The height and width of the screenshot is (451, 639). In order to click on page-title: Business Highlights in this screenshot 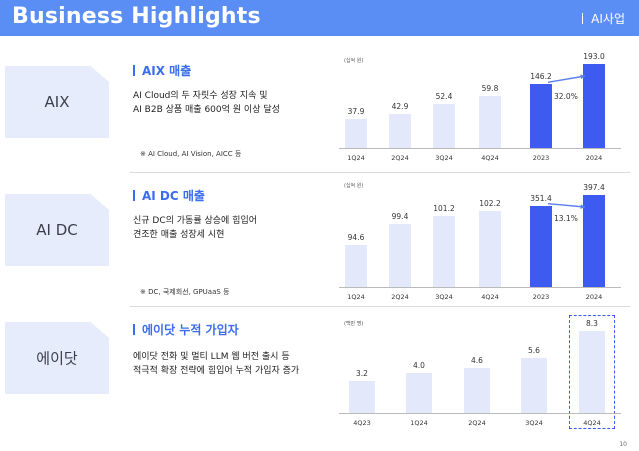, I will do `click(136, 16)`.